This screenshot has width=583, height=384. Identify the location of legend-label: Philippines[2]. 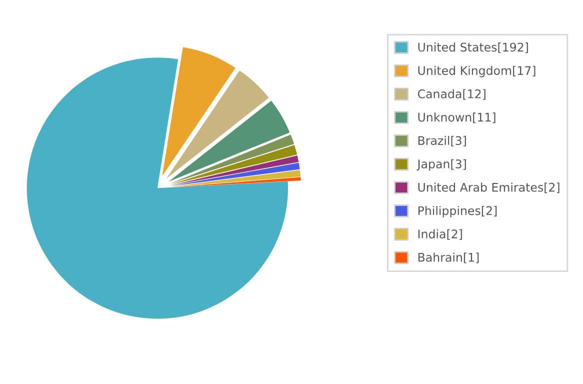
(457, 212).